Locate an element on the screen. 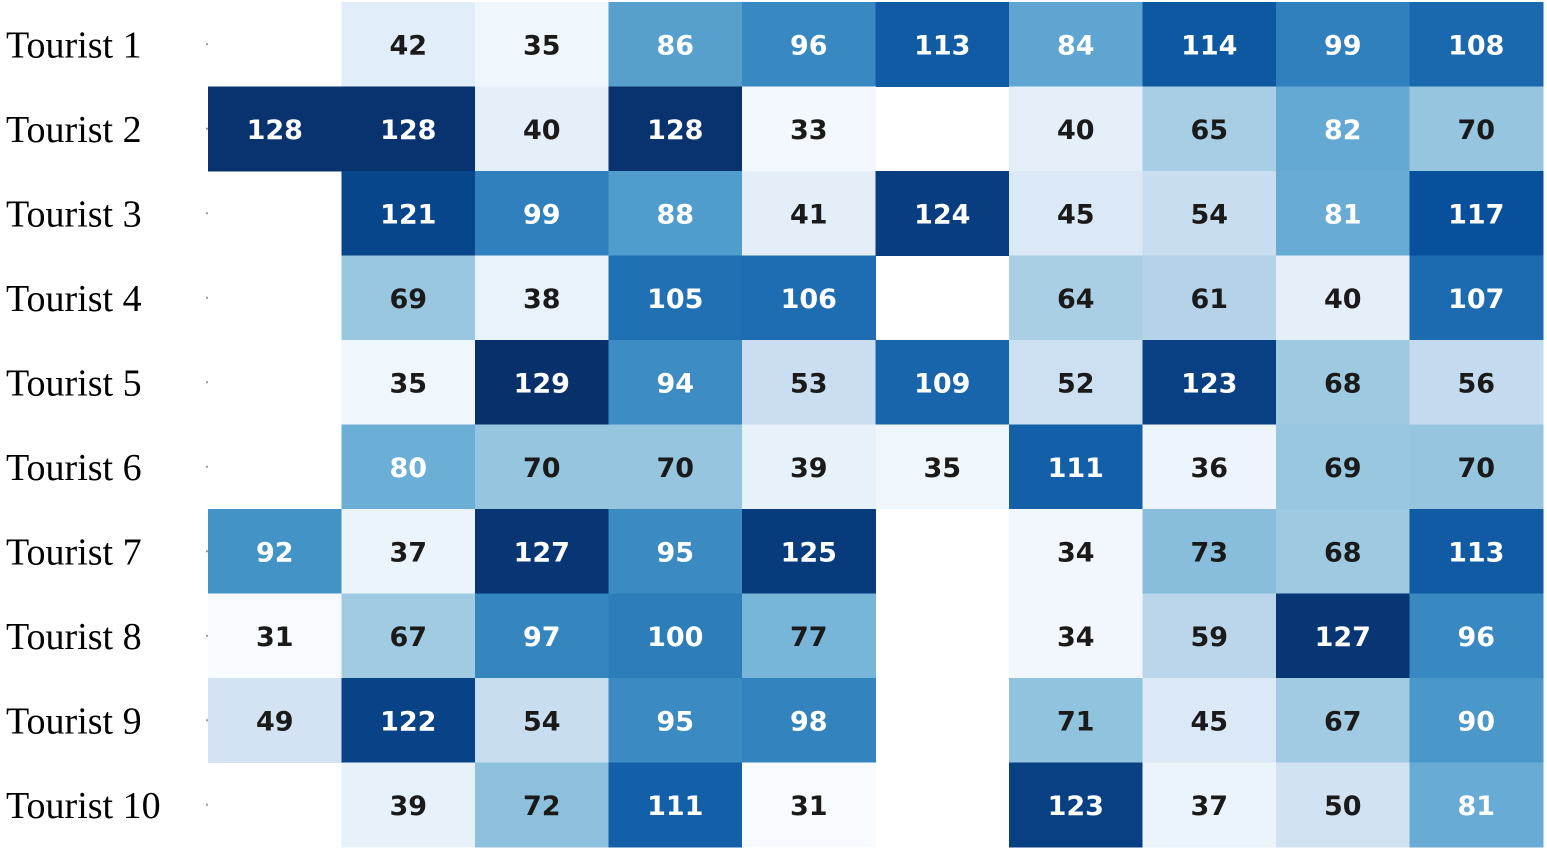  cell-value-label: 71 is located at coordinates (1076, 721).